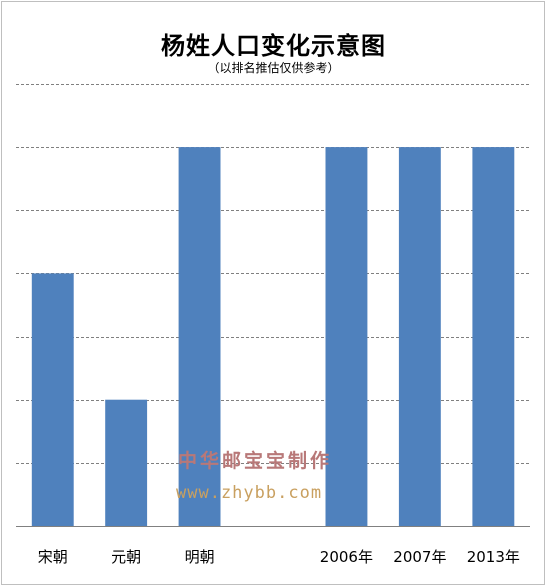 This screenshot has height=587, width=547. I want to click on x-tick-label: 宋朝, so click(53, 557).